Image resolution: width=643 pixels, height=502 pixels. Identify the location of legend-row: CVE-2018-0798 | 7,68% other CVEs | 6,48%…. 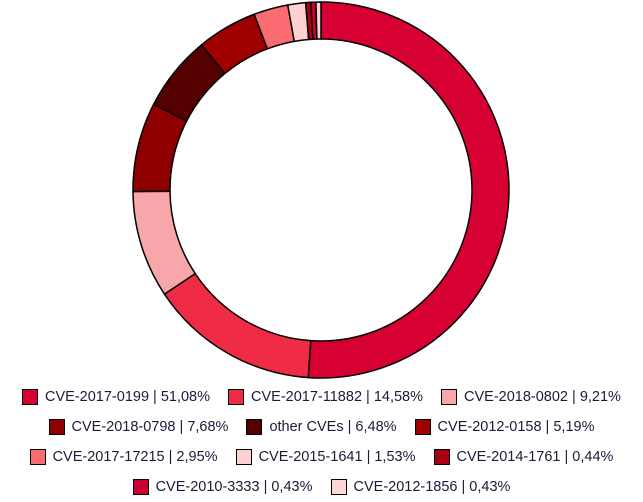
(321, 427).